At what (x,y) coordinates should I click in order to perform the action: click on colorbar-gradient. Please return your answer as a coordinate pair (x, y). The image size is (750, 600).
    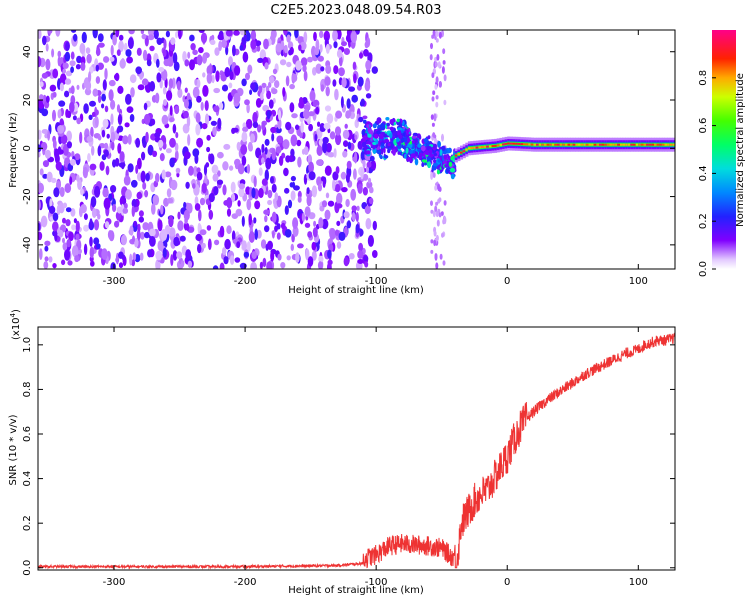
    Looking at the image, I should click on (724, 149).